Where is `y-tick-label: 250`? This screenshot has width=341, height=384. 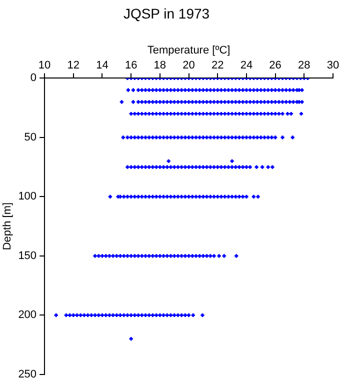
y-tick-label: 250 is located at coordinates (27, 374).